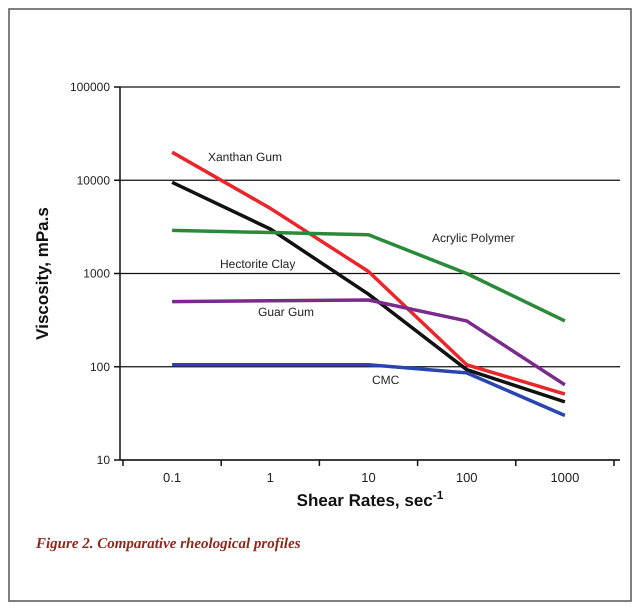 The height and width of the screenshot is (612, 642). What do you see at coordinates (96, 273) in the screenshot?
I see `y-tick-label: 1000` at bounding box center [96, 273].